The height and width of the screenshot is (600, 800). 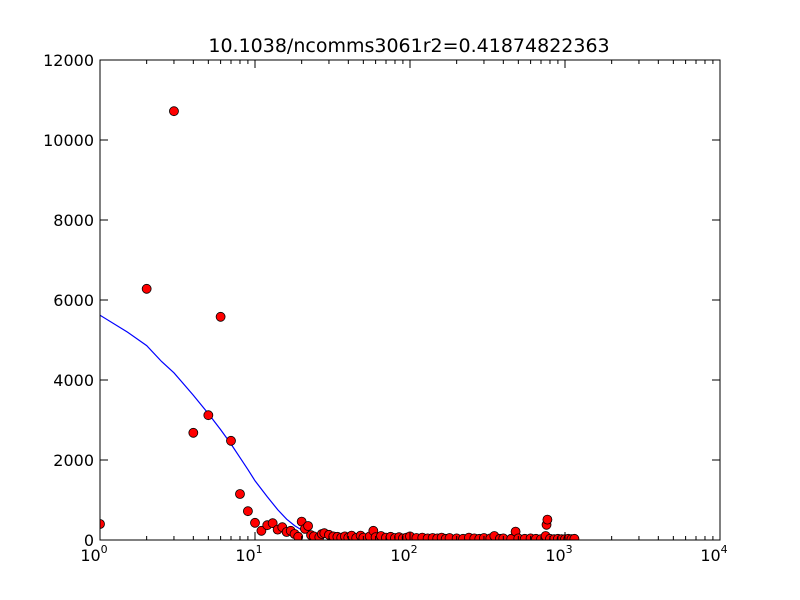 I want to click on x-tick-label: 10⁰, so click(x=93, y=554).